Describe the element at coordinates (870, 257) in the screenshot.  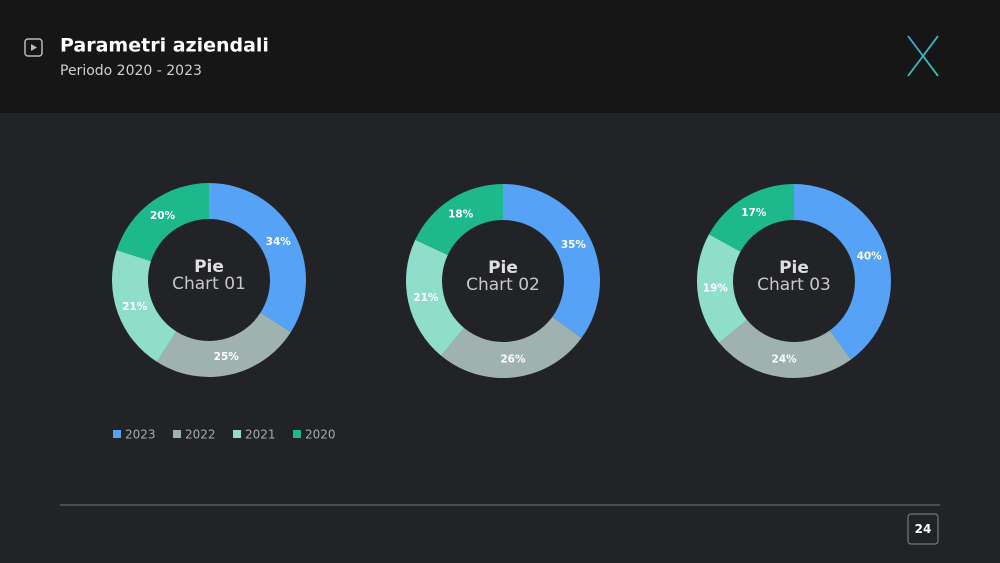
I see `data-label: 40%` at that location.